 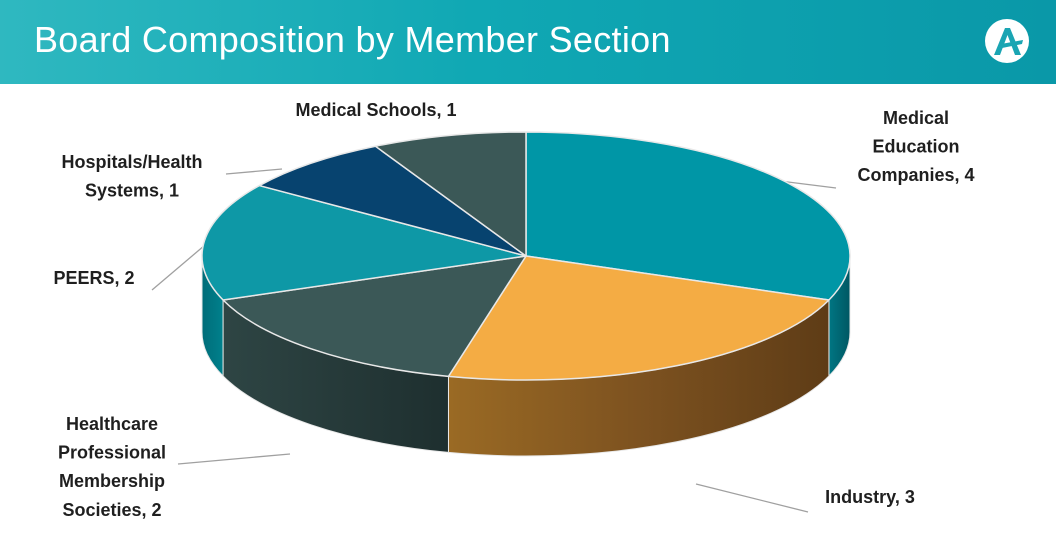 I want to click on pie-slice-healthcare-professional-membership-societies, so click(x=374, y=316).